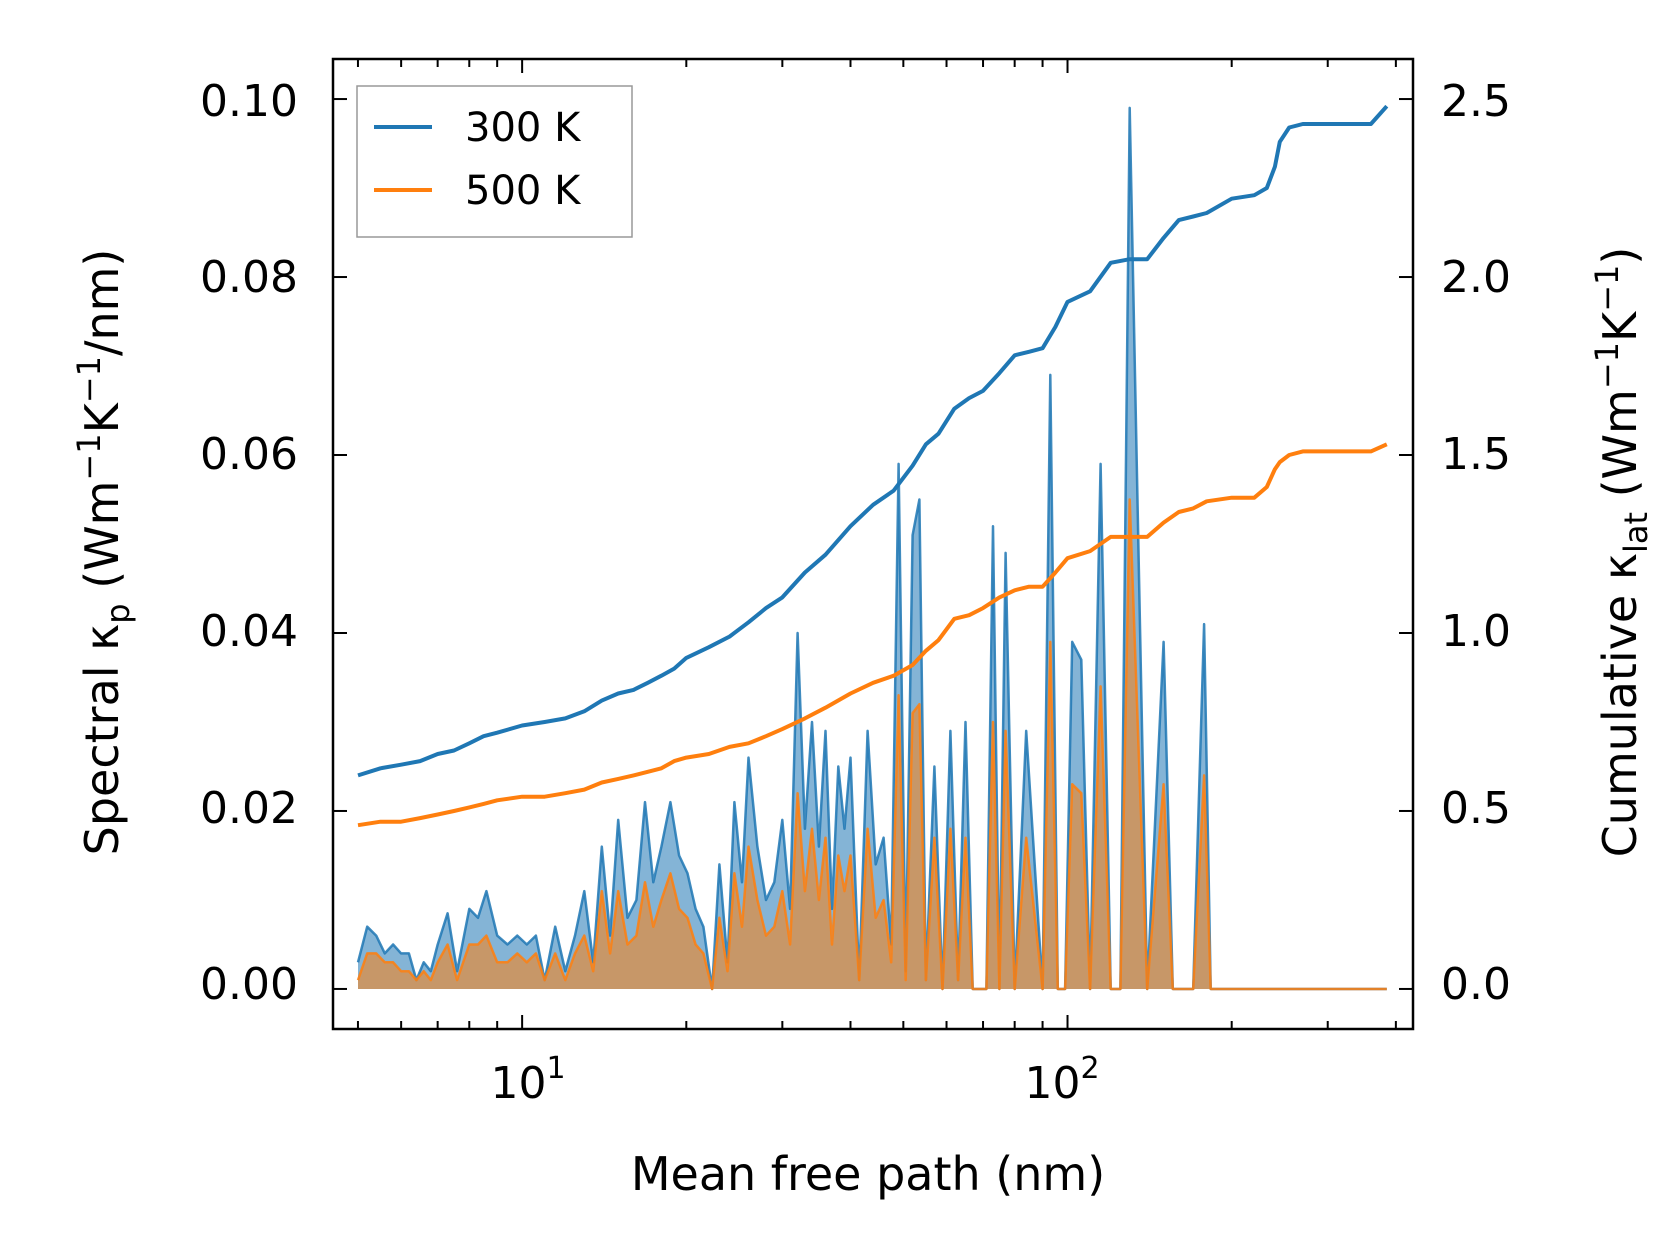 This screenshot has height=1254, width=1679. Describe the element at coordinates (523, 128) in the screenshot. I see `legend-label-300k: 300 K` at that location.